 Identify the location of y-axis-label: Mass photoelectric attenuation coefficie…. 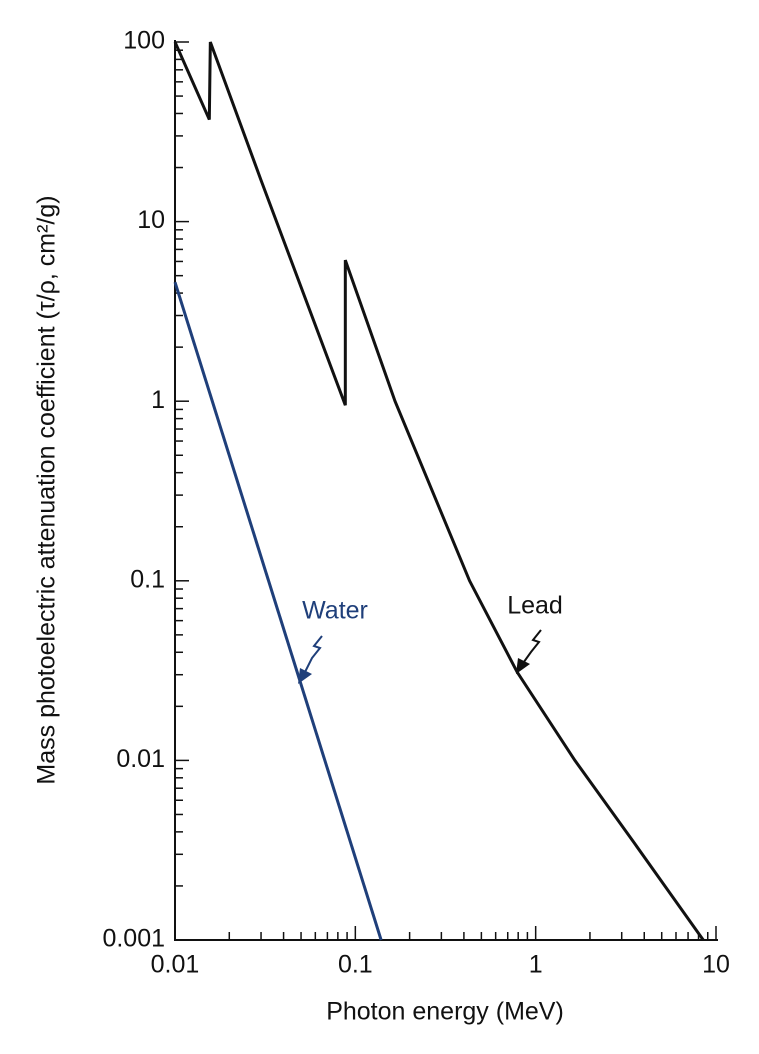
(47, 489).